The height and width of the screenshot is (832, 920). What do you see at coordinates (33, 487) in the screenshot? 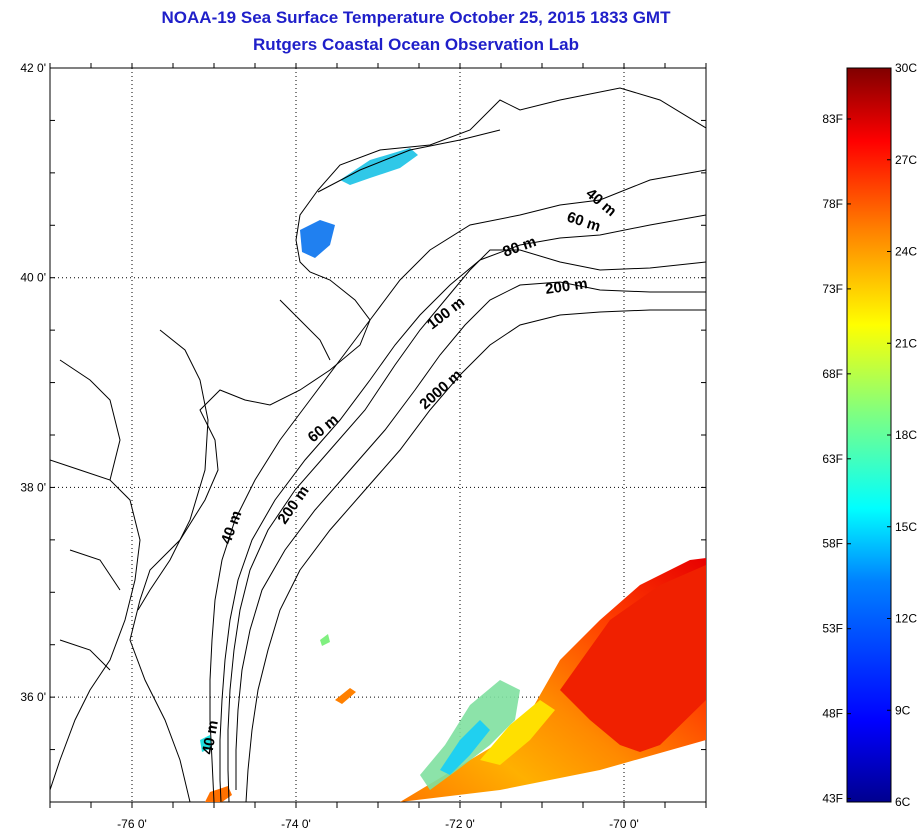
I see `lat-label: 38 0'` at bounding box center [33, 487].